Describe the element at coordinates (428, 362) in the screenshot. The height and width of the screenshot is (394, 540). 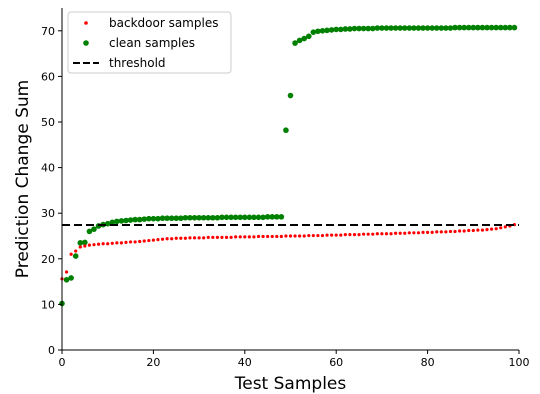
I see `x-tick-label: 80` at that location.